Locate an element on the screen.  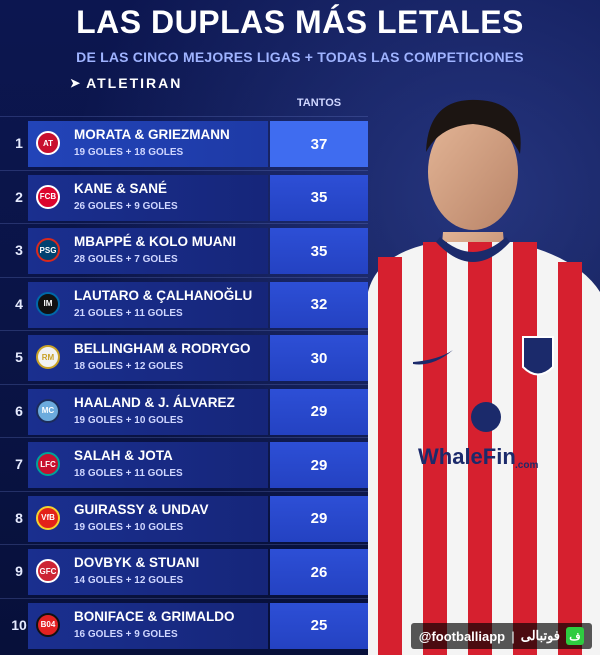
svg-text: WhaleFin is located at coordinates (467, 456).